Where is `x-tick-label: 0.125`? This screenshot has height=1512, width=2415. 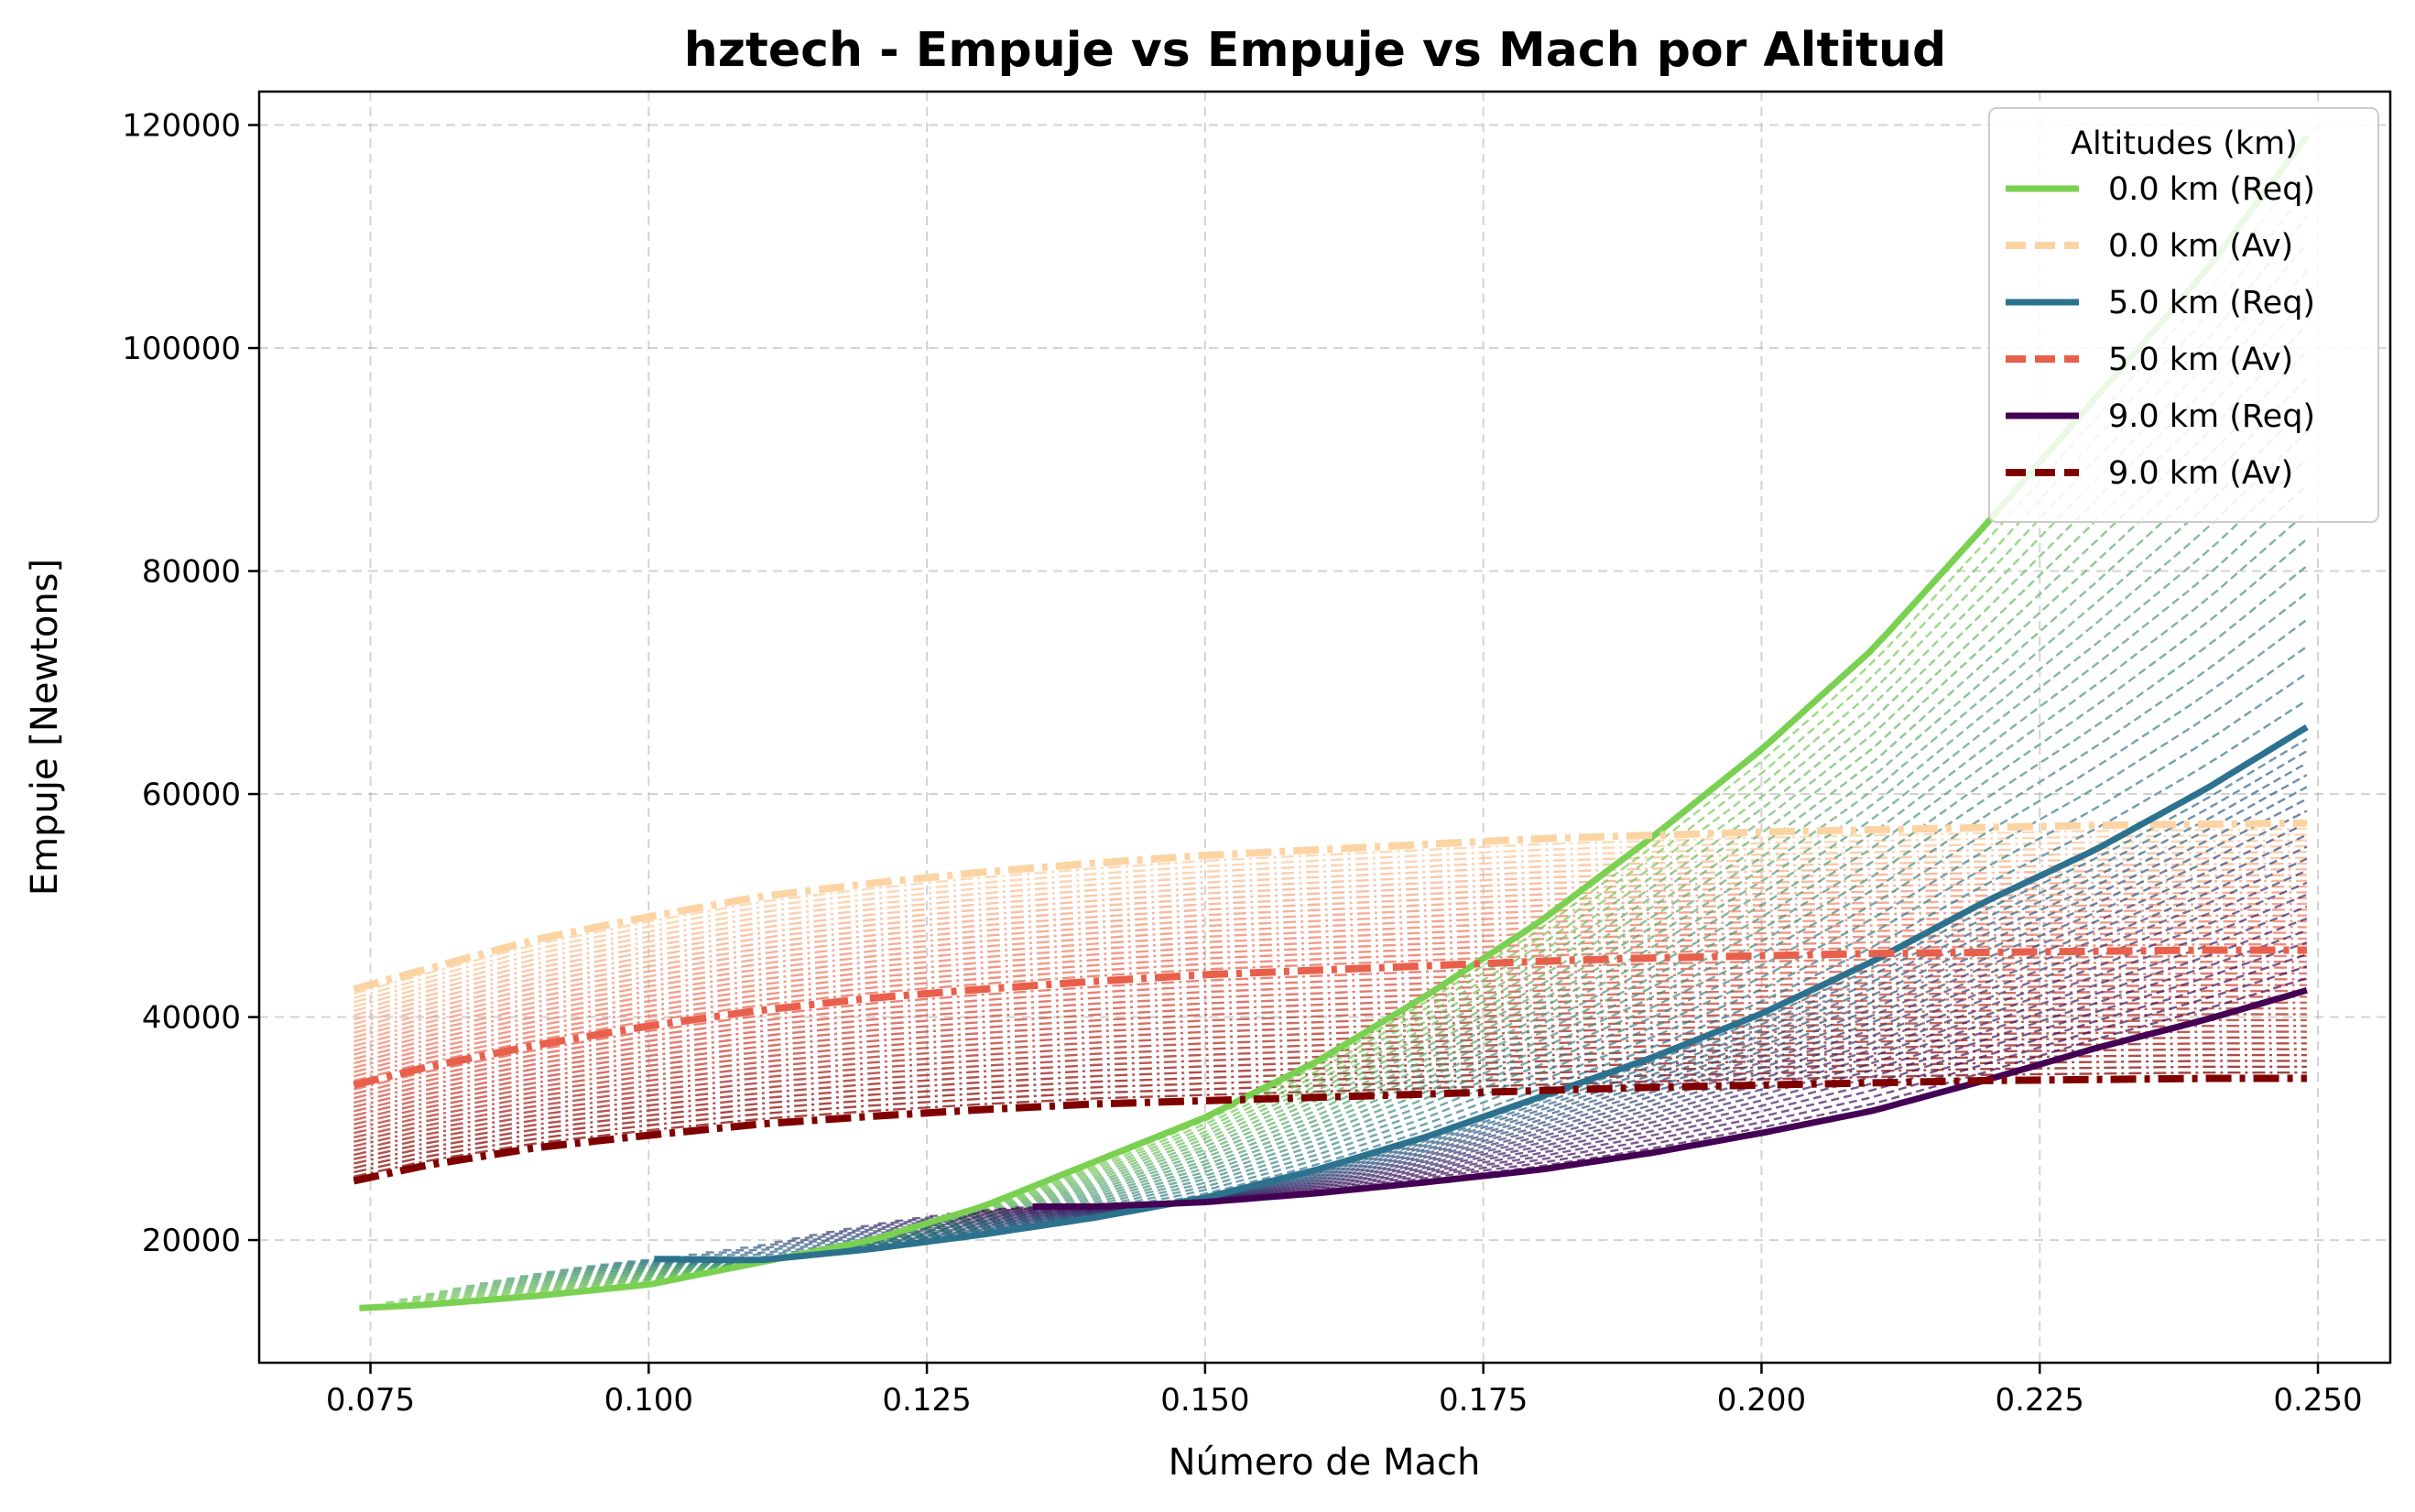
x-tick-label: 0.125 is located at coordinates (926, 1400).